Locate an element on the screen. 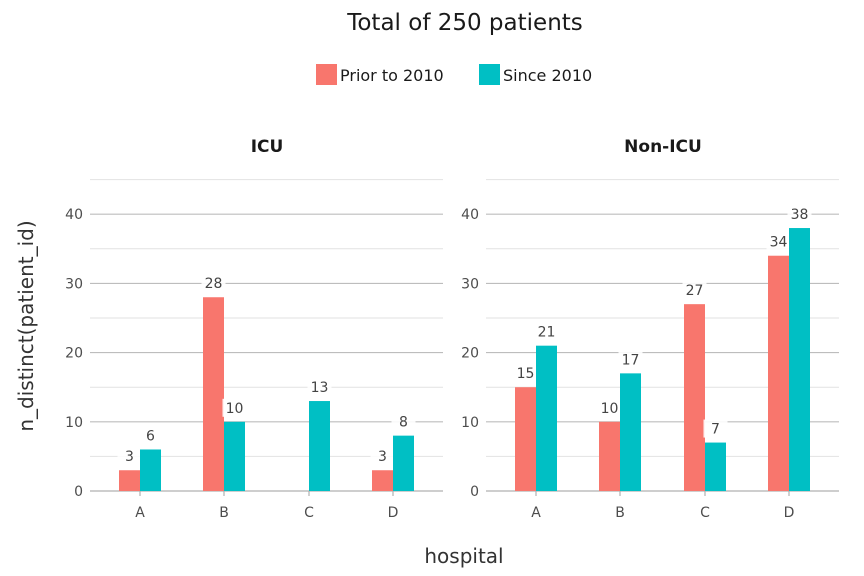 The image size is (864, 576). bar-icu-b-since-2010 is located at coordinates (234, 456).